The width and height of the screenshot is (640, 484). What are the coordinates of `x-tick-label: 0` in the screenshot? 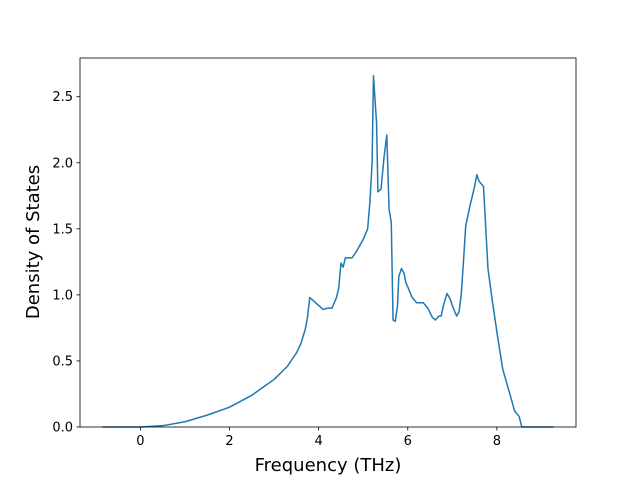 It's located at (140, 441).